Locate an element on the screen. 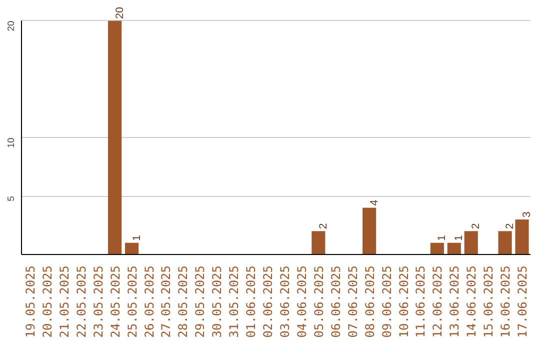 This screenshot has width=540, height=340. y-tick-label: 10 is located at coordinates (11, 143).